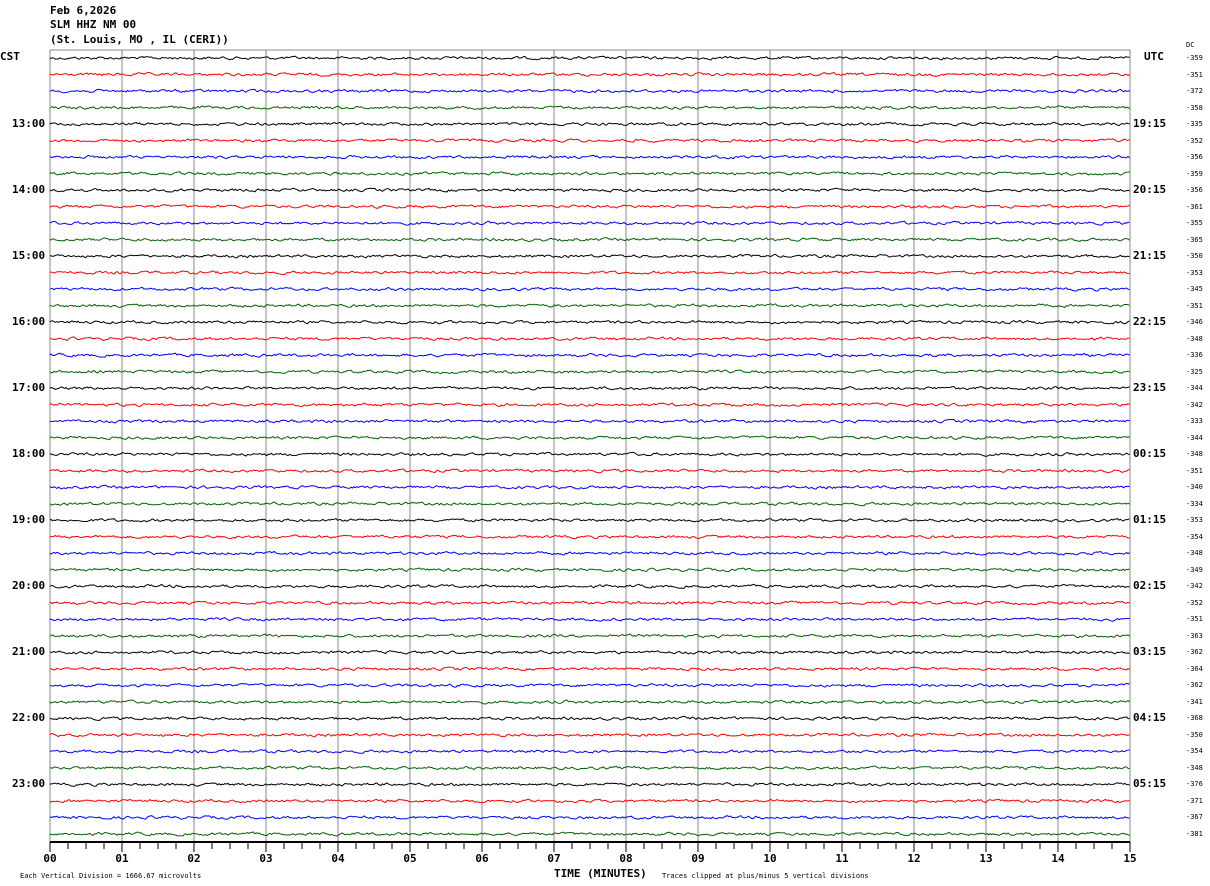  Describe the element at coordinates (1194, 322) in the screenshot. I see `dc-offset-label: -346` at that location.